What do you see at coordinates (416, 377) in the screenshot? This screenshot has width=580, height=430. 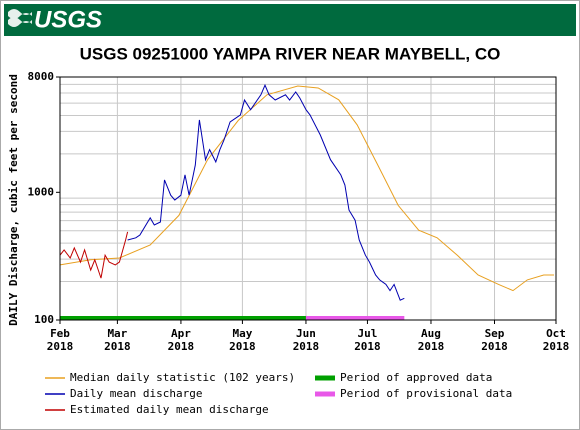 I see `legend-label: Period of approved data` at bounding box center [416, 377].